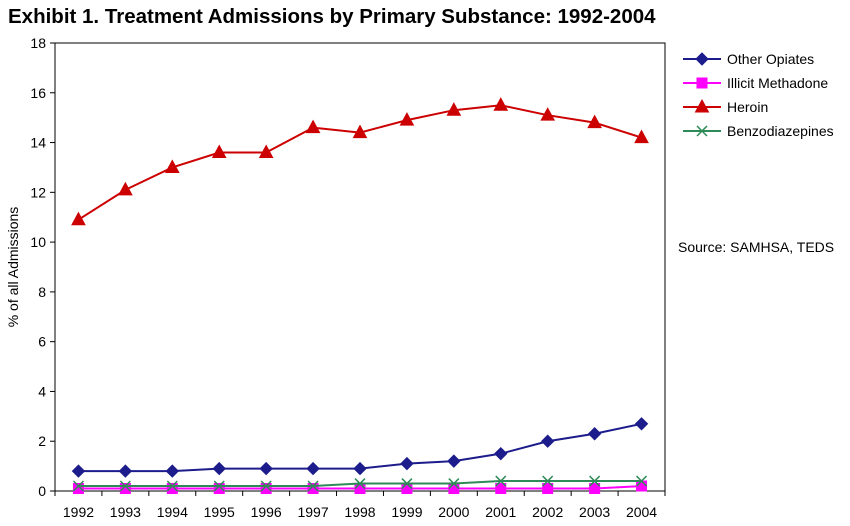 The height and width of the screenshot is (526, 850). Describe the element at coordinates (42, 292) in the screenshot. I see `y-tick-label: 8` at that location.